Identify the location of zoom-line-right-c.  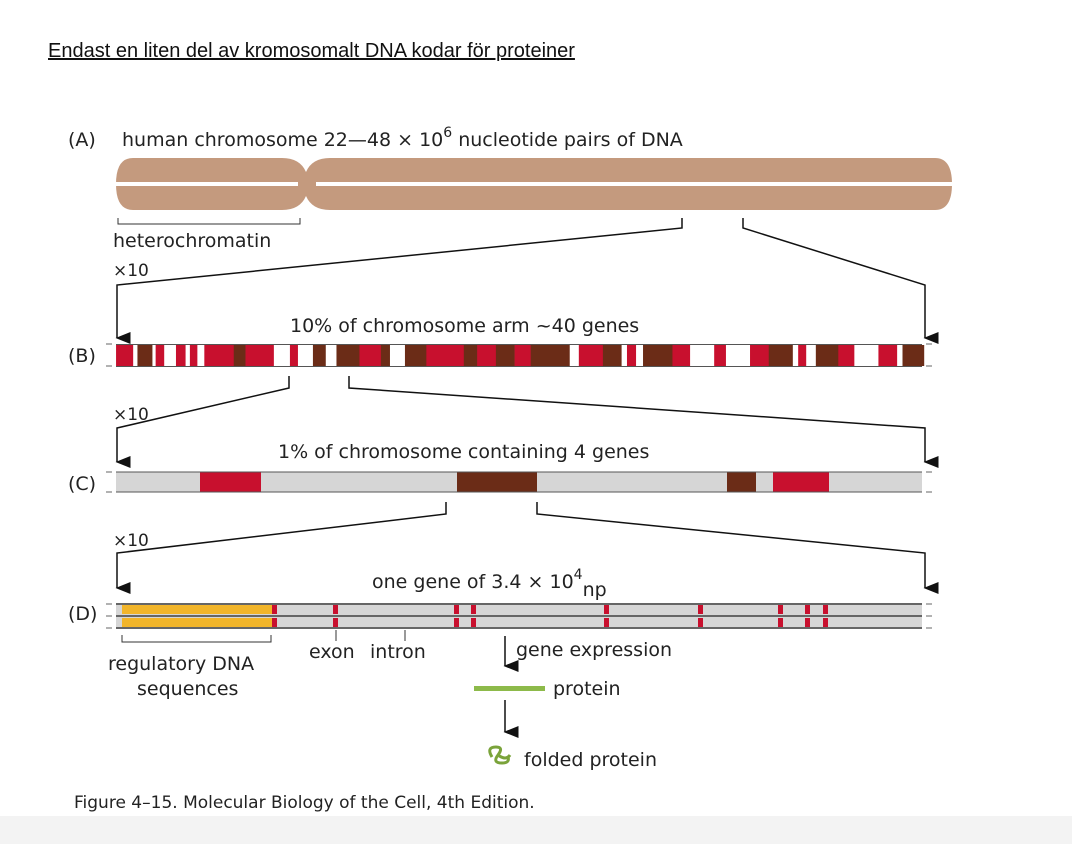
(737, 548).